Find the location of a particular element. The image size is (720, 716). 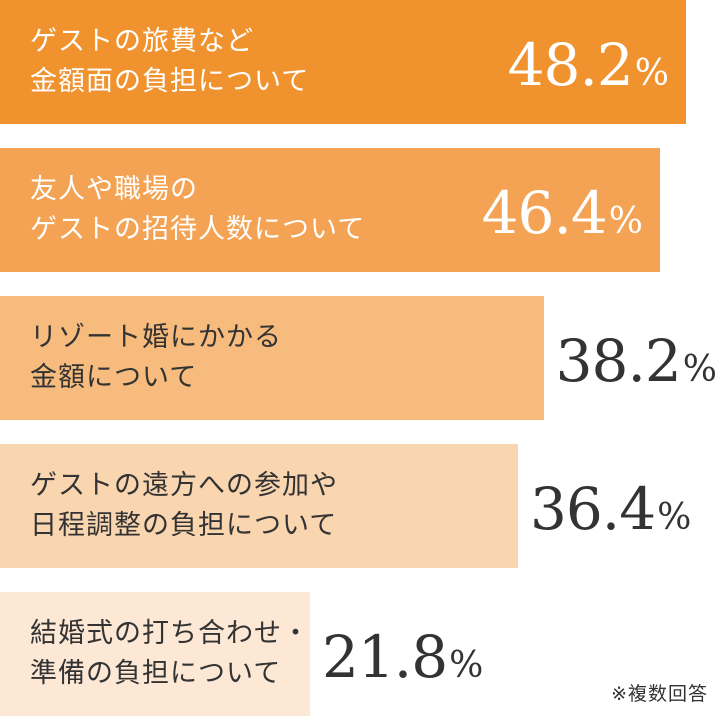

bar-label-1: ゲストの旅費など金額面の負担について is located at coordinates (169, 62).